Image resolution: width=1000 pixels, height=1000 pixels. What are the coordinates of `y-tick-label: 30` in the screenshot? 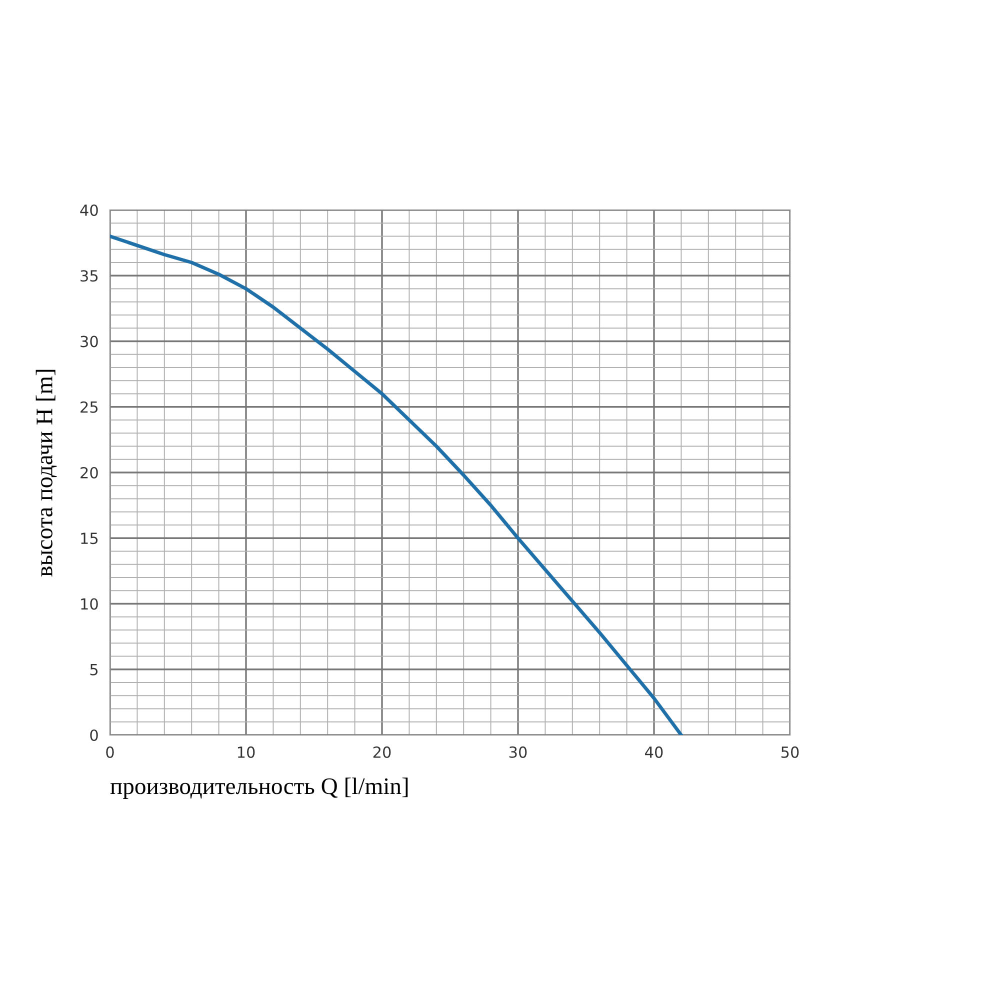 It's located at (89, 342).